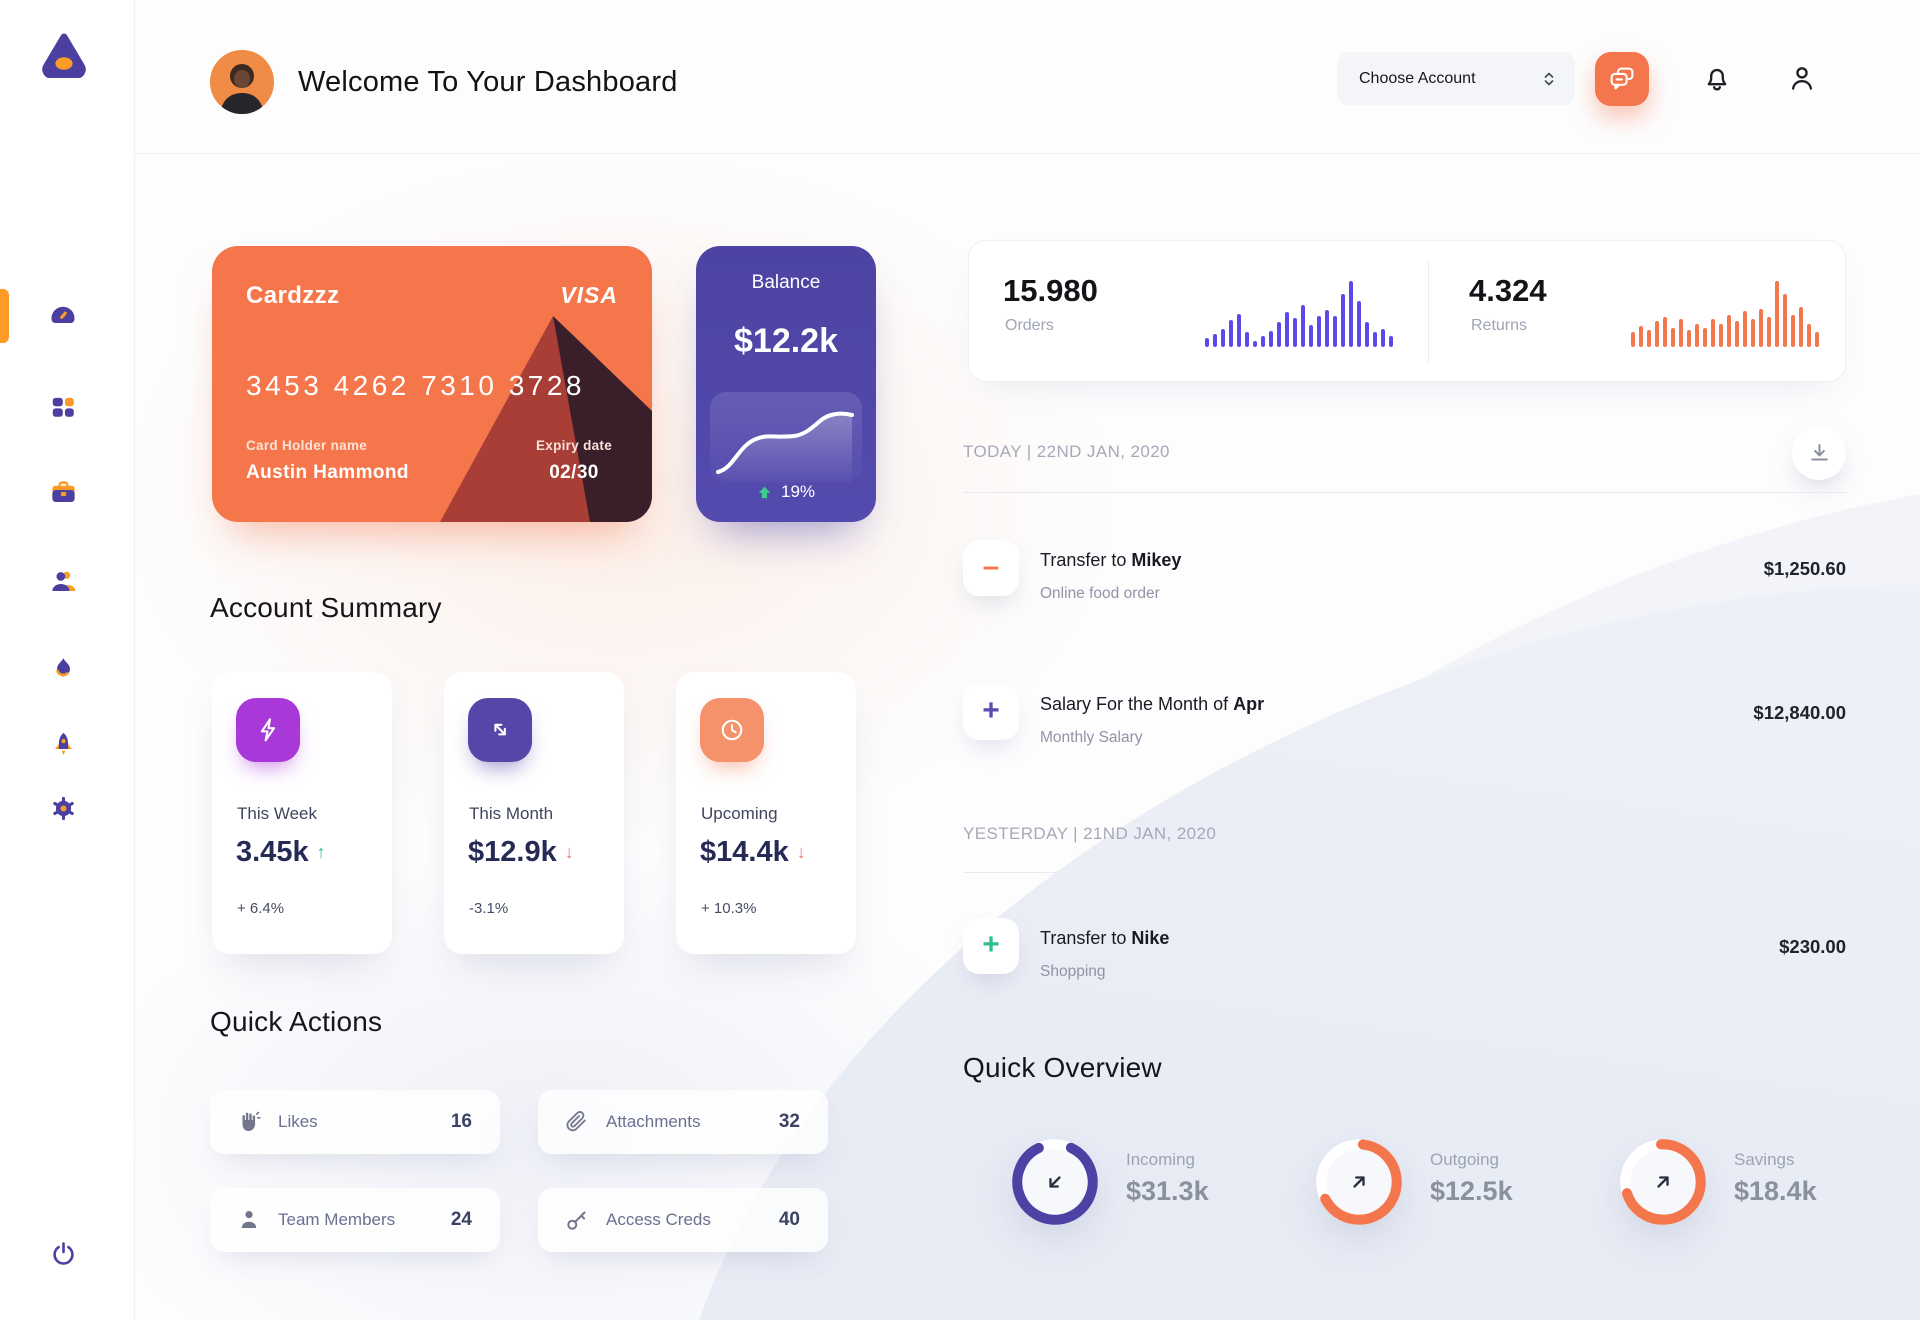 This screenshot has height=1320, width=1920. Describe the element at coordinates (658, 1219) in the screenshot. I see `quick-action-label: Access Creds` at that location.